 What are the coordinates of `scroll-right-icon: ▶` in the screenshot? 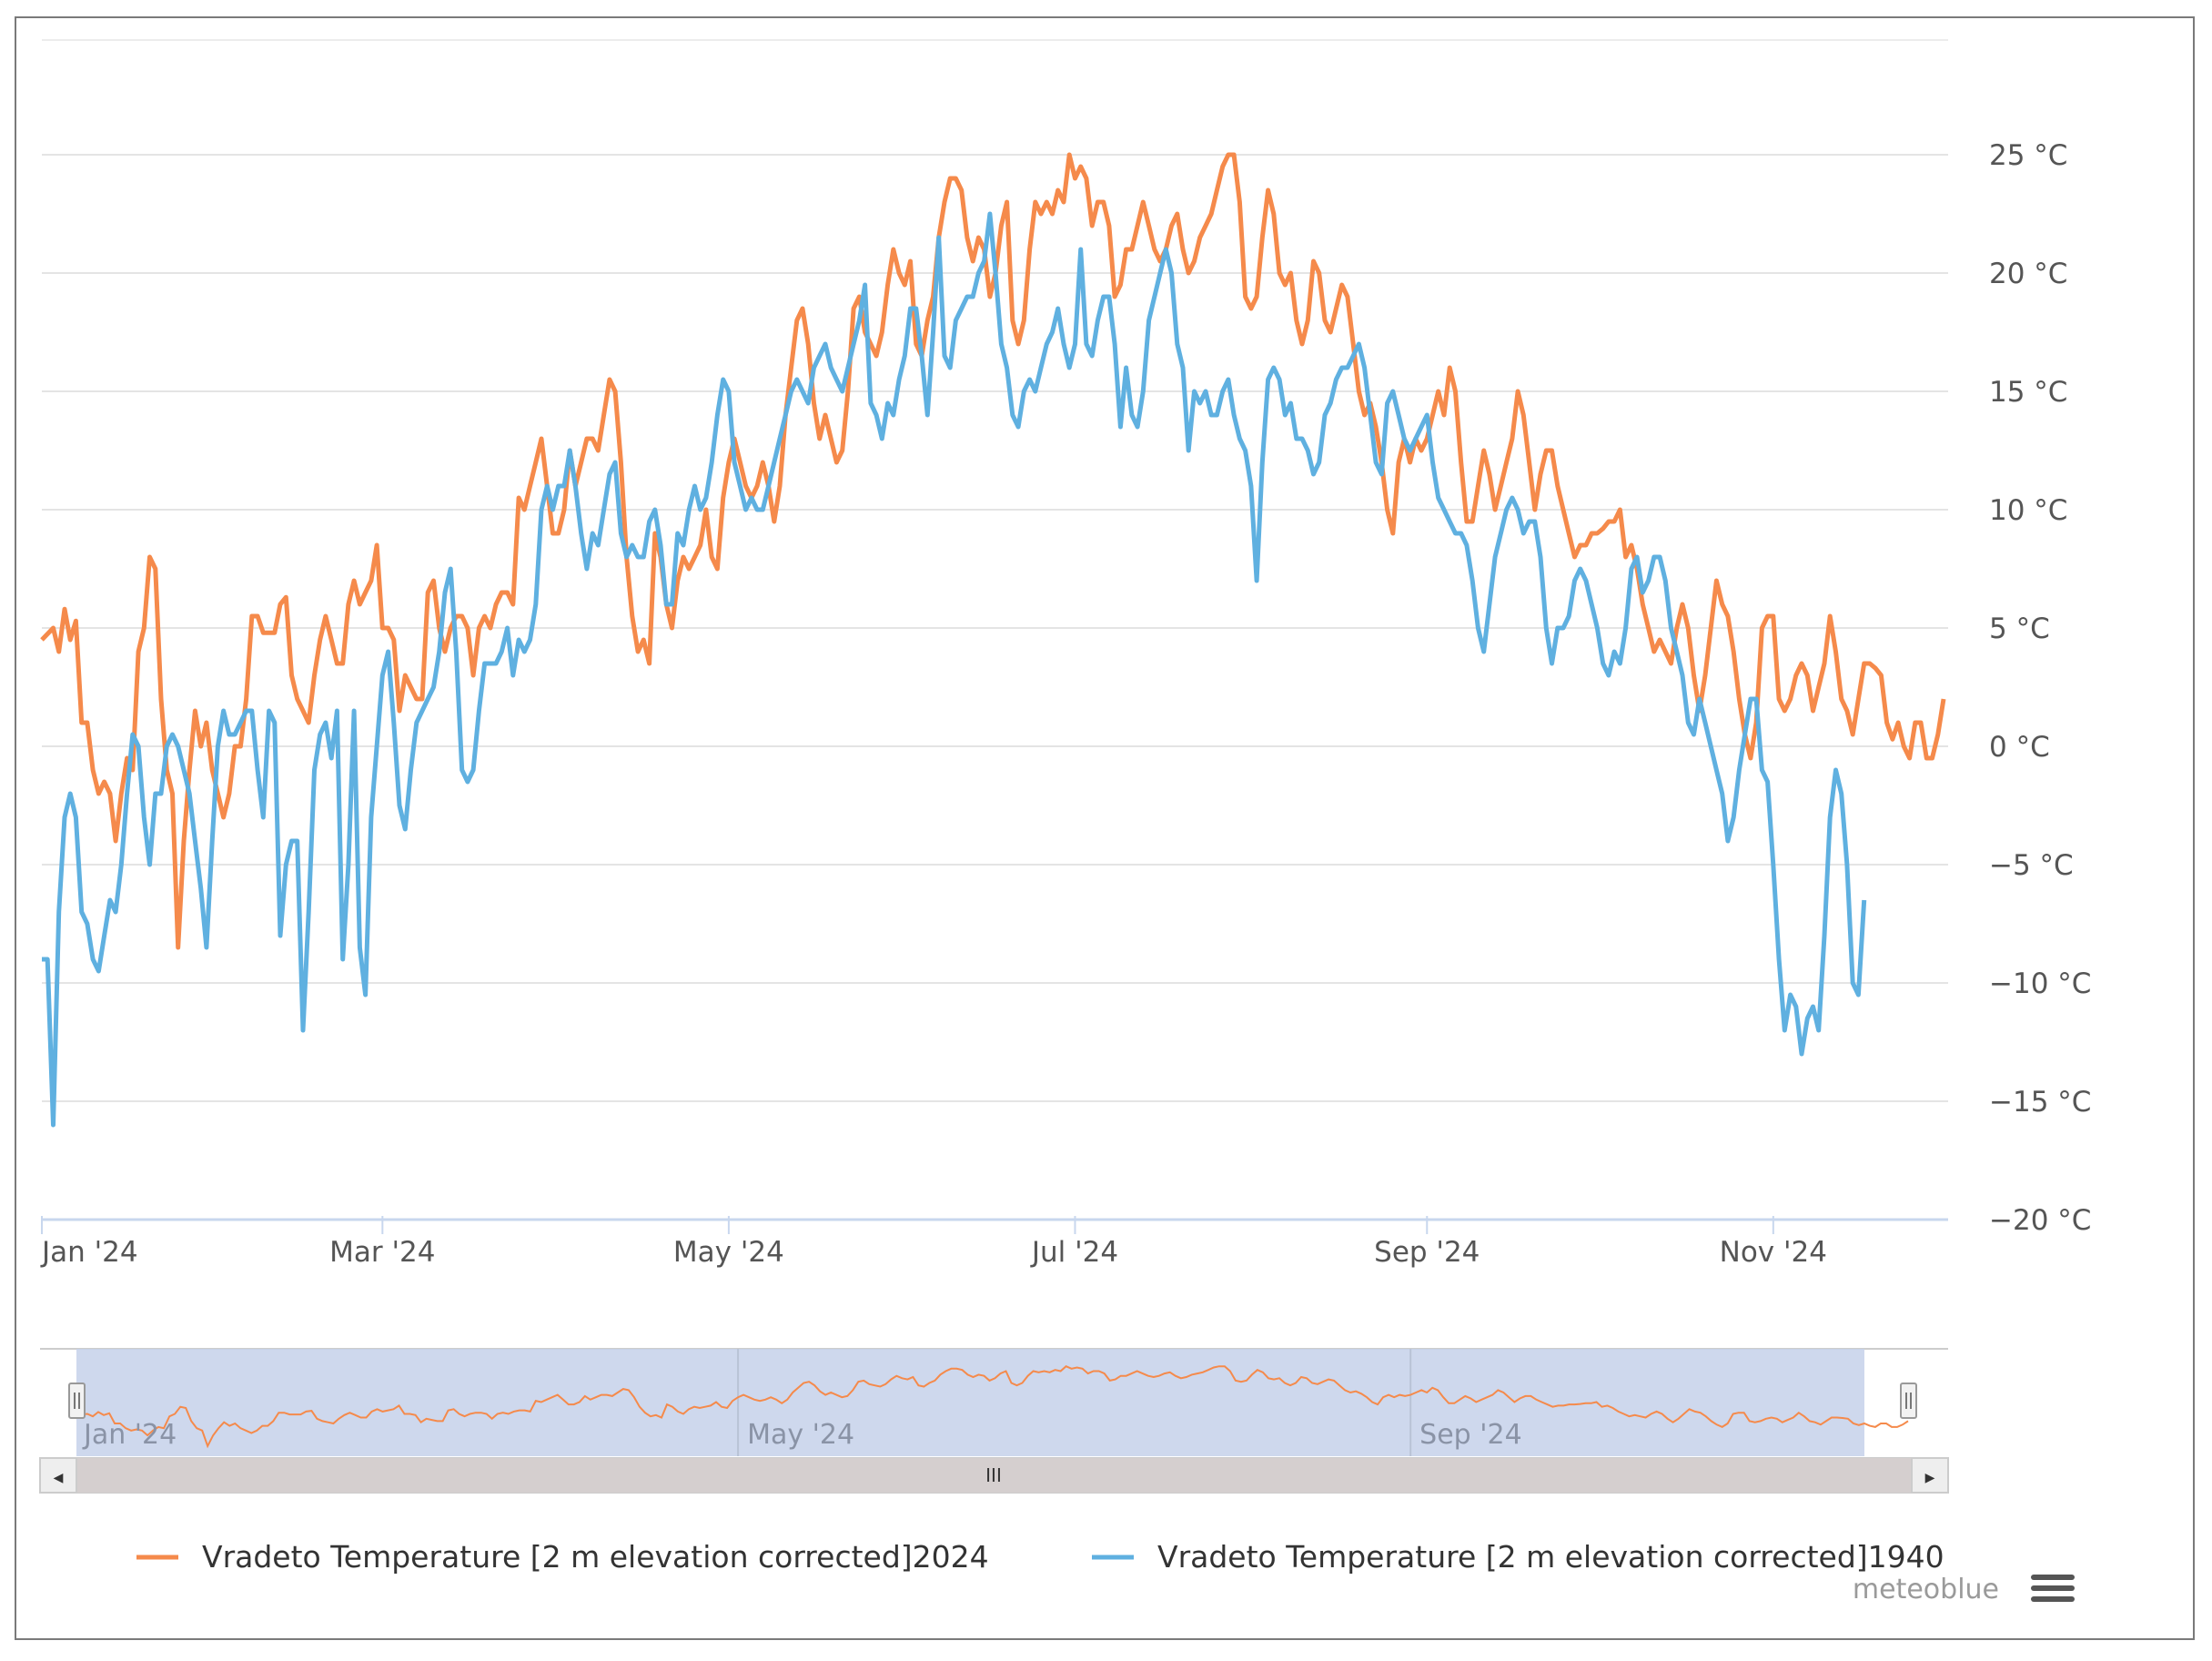 It's located at (1930, 1478).